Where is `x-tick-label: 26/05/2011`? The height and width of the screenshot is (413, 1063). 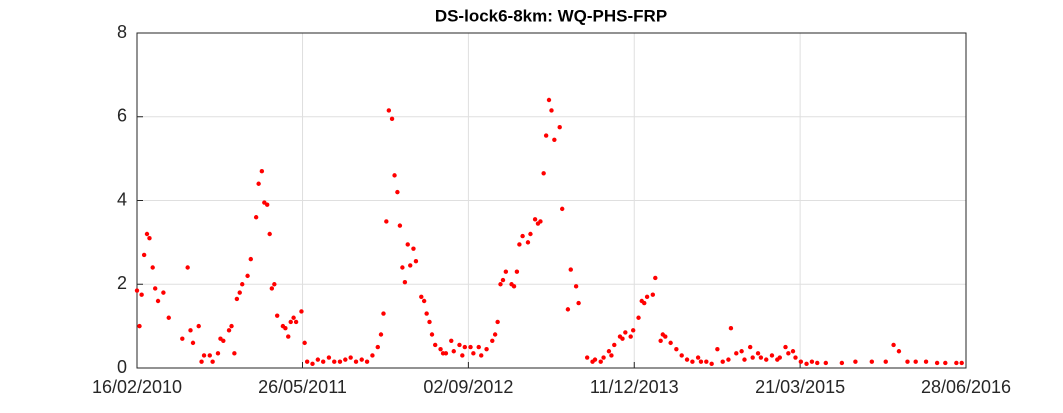 x-tick-label: 26/05/2011 is located at coordinates (302, 387).